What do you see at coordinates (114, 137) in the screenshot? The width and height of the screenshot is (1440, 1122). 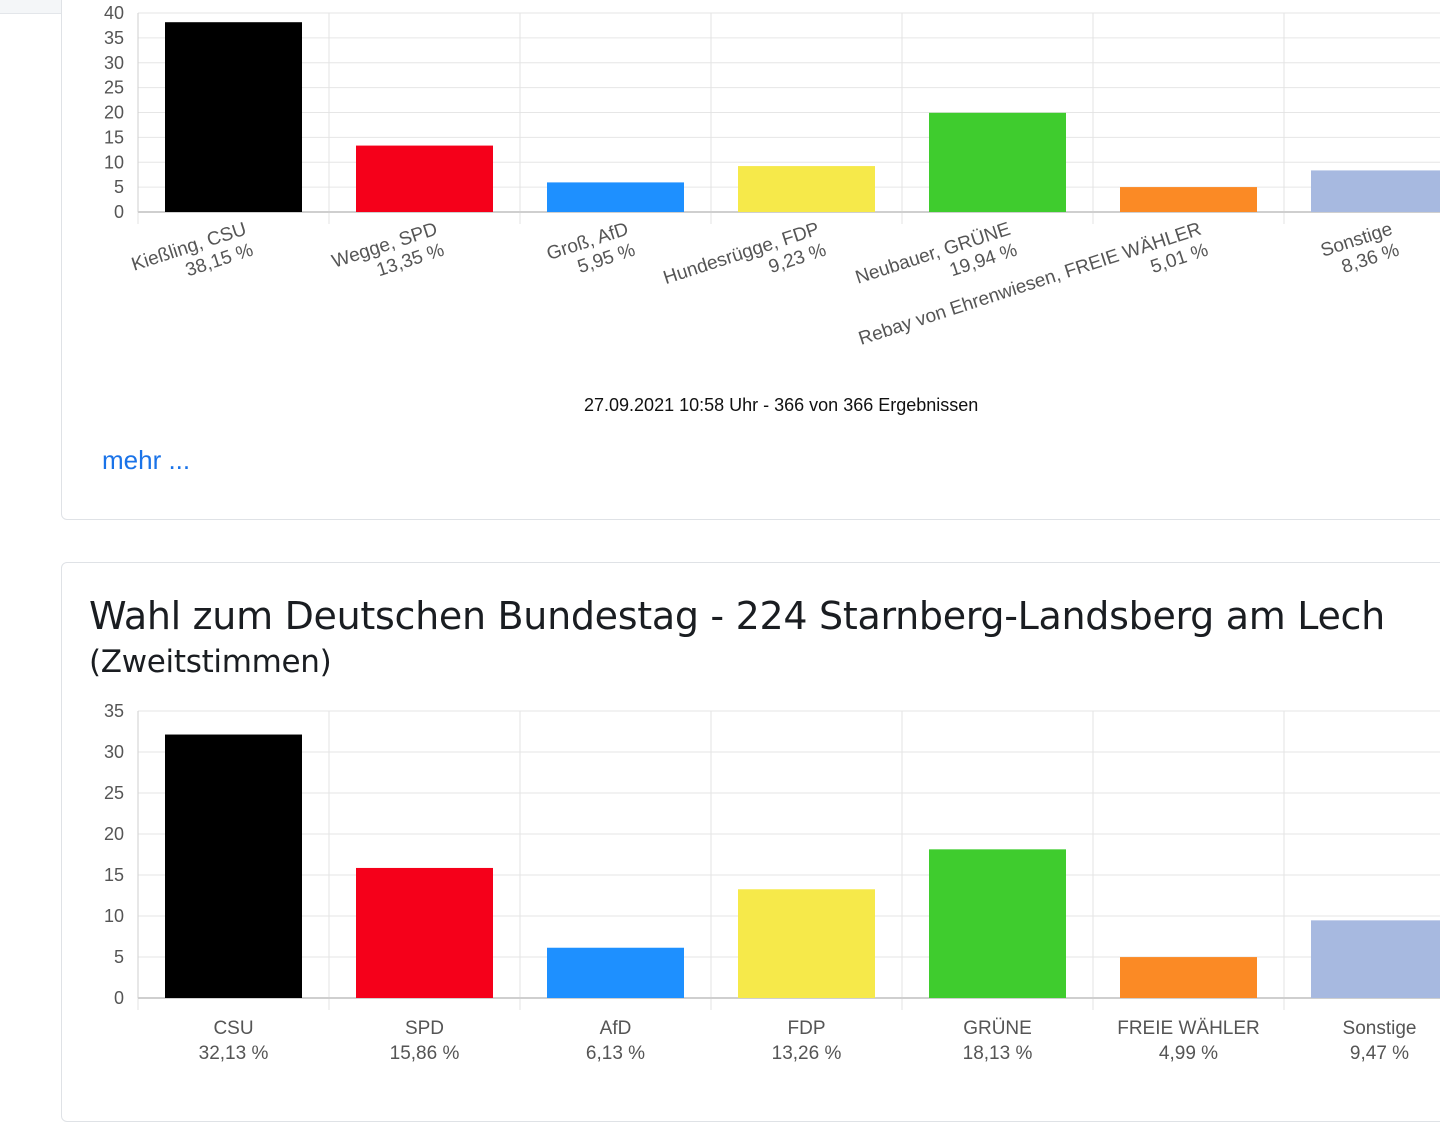 I see `chart-0-ytick-label: 15` at bounding box center [114, 137].